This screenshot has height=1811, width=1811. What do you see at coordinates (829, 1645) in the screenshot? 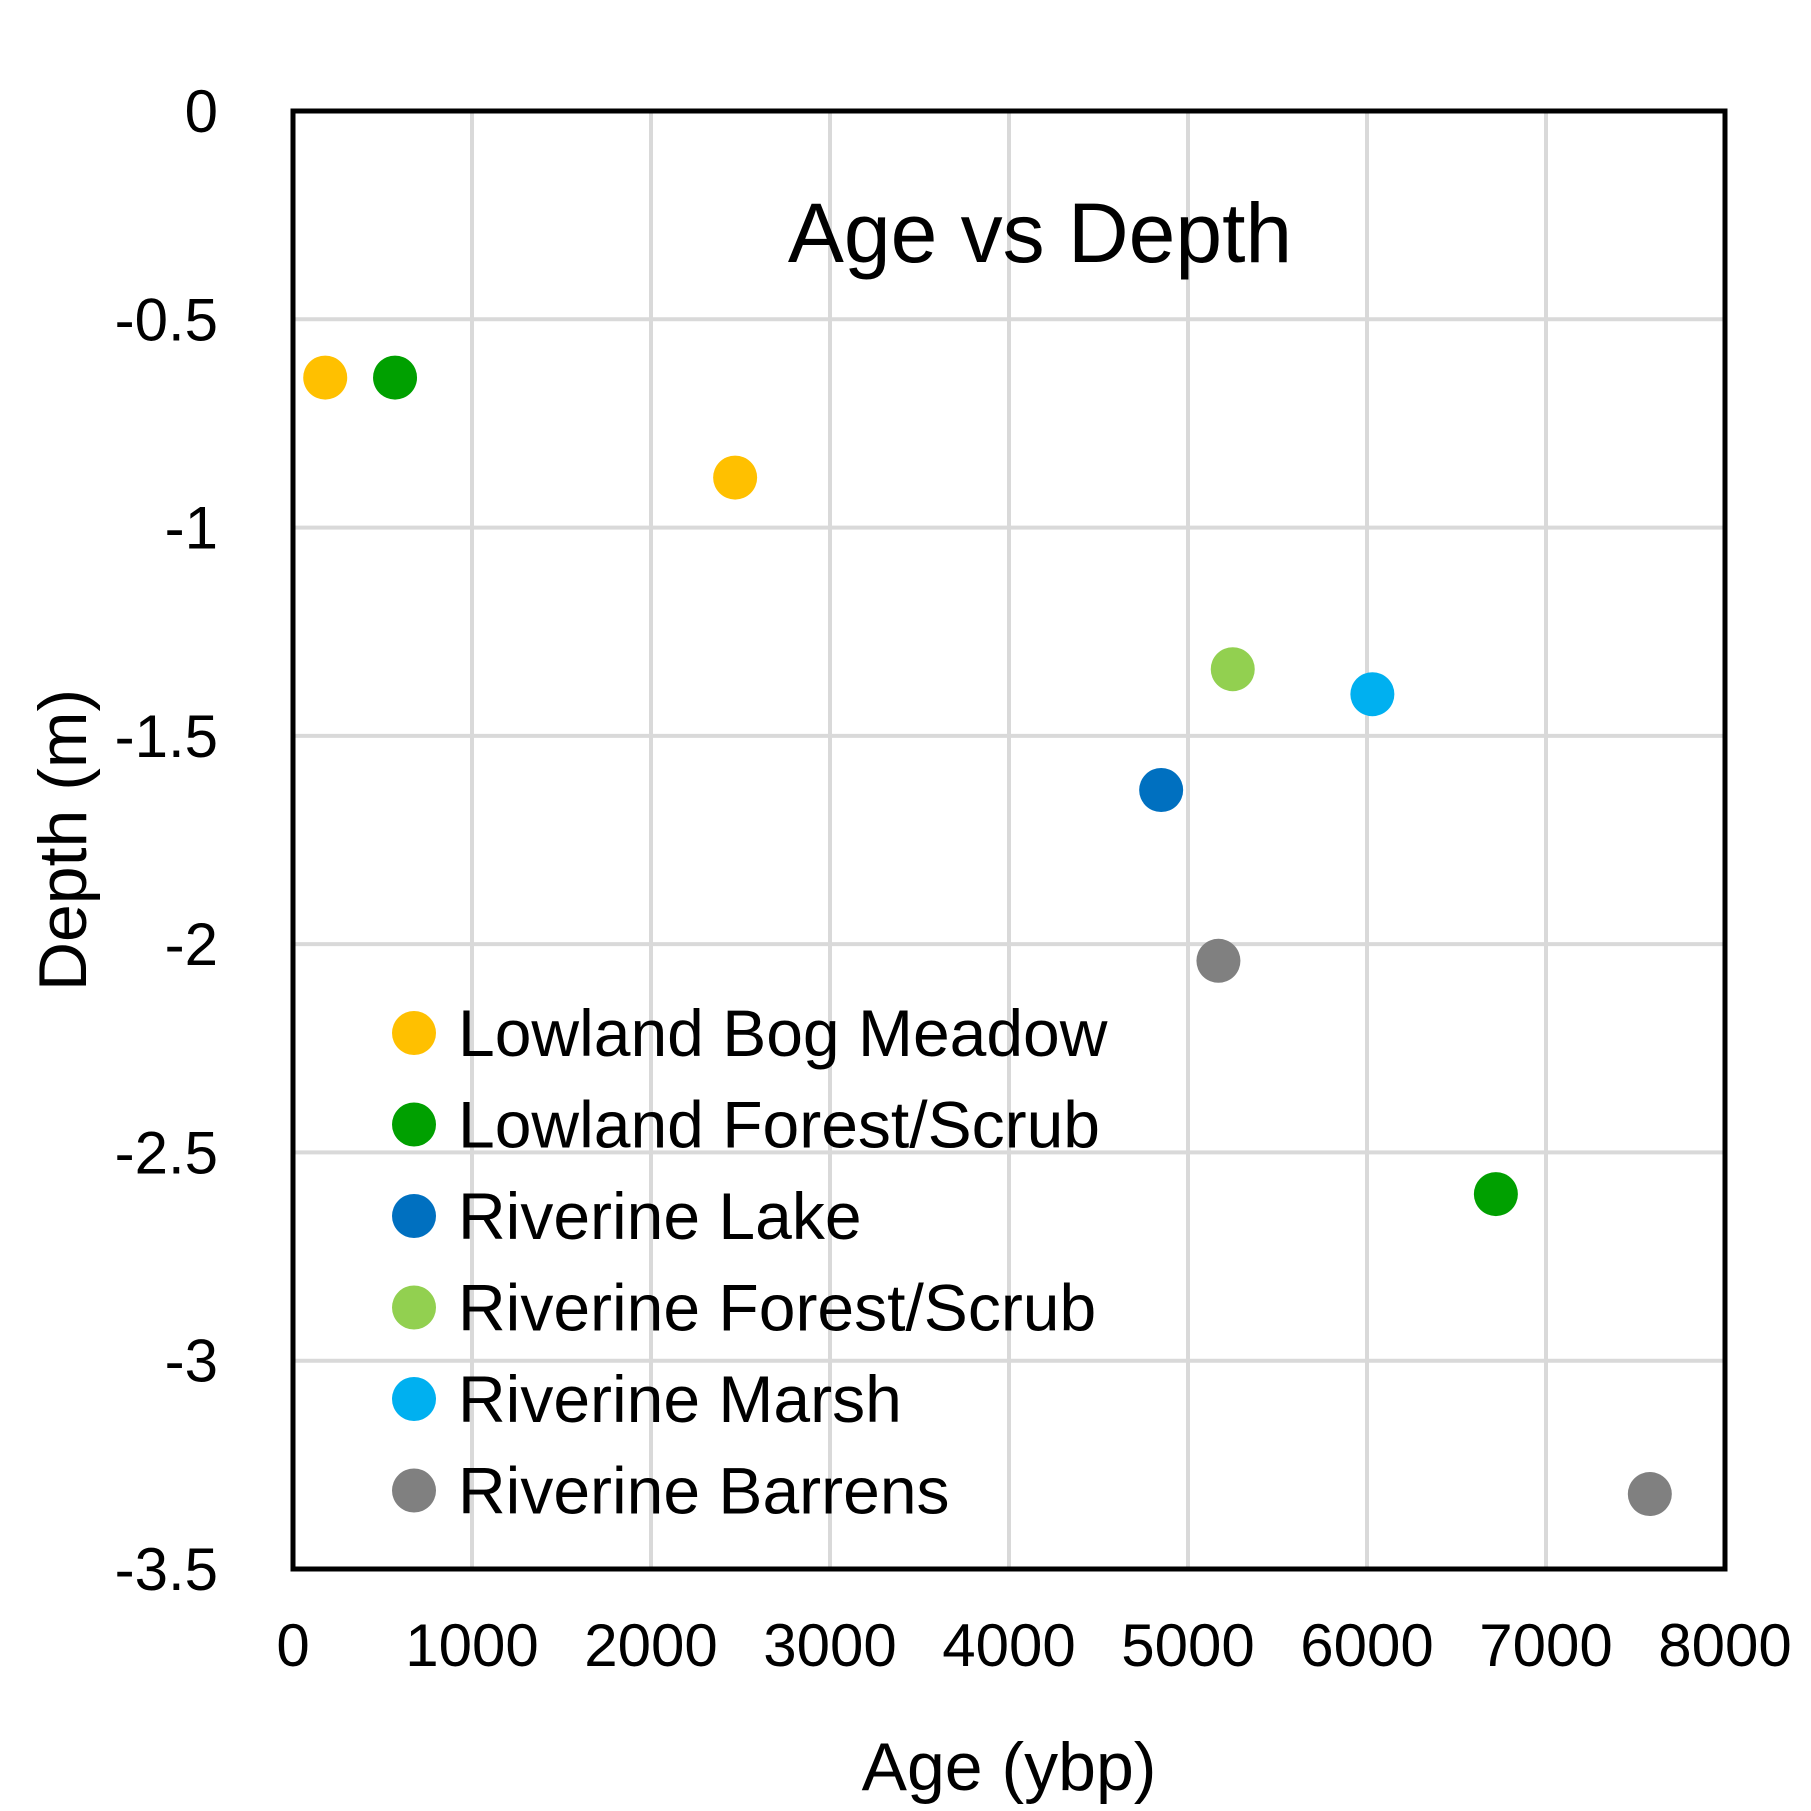
I see `x-tick-label: 3000` at bounding box center [829, 1645].